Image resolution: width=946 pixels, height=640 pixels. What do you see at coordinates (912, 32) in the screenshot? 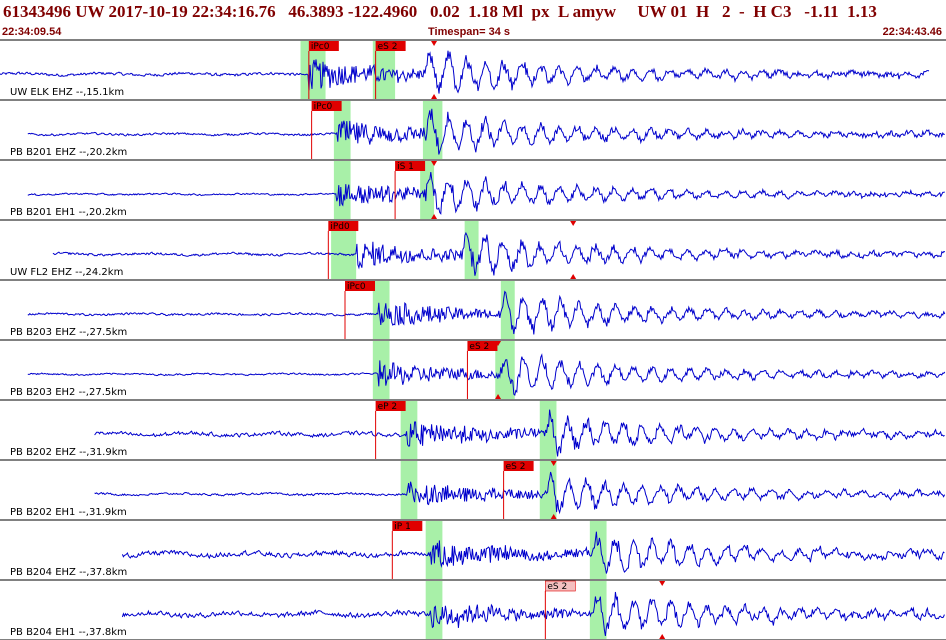
I see `end-time-label: 22:34:43.46` at bounding box center [912, 32].